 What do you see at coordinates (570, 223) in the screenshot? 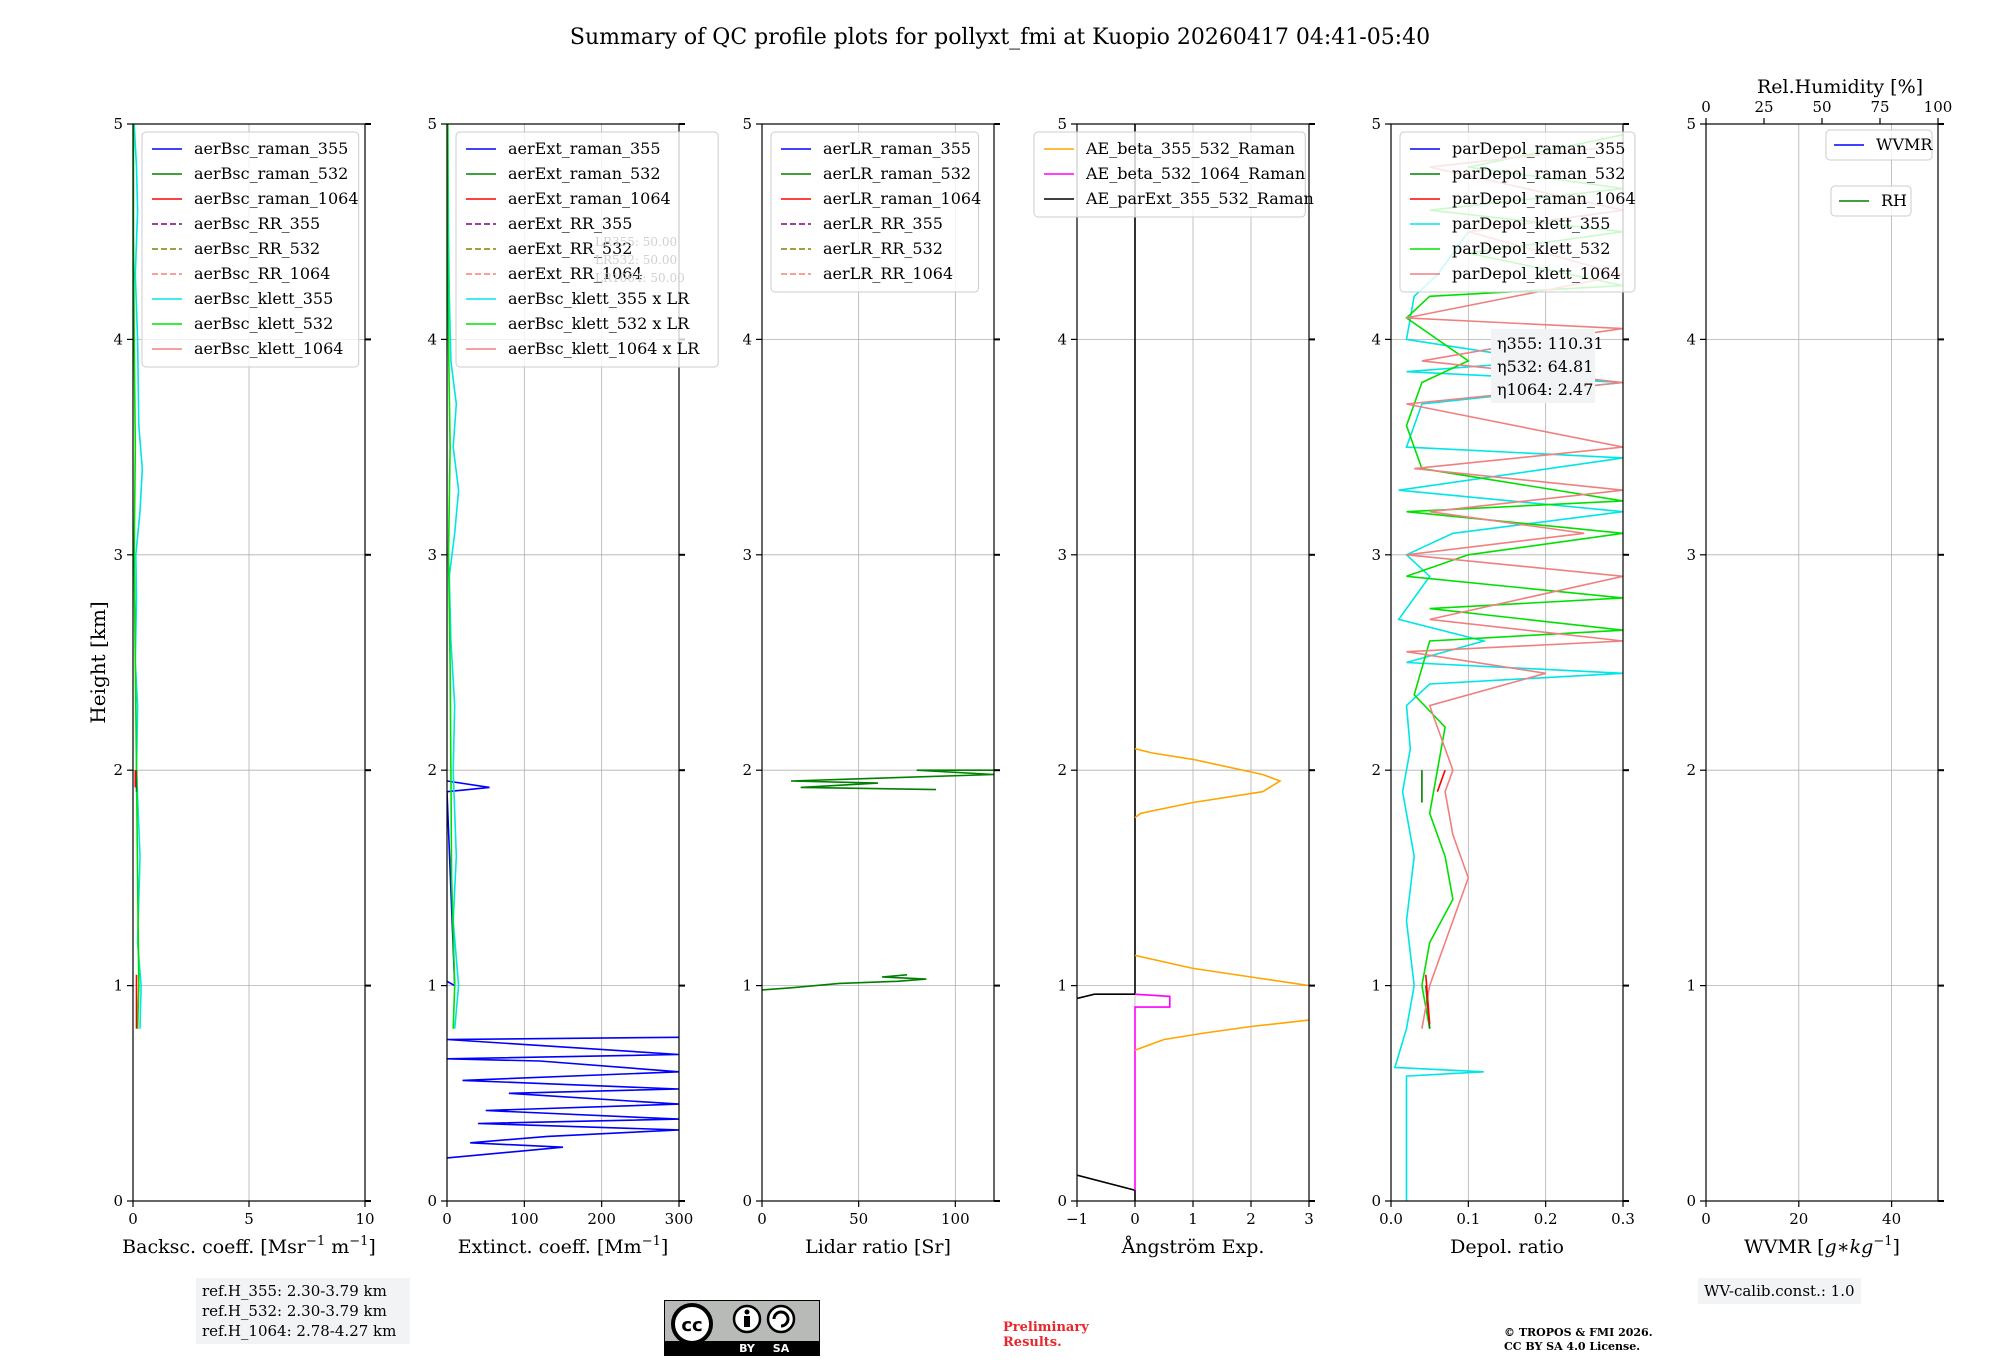
I see `legend-entry-label: aerExt_RR_355` at bounding box center [570, 223].